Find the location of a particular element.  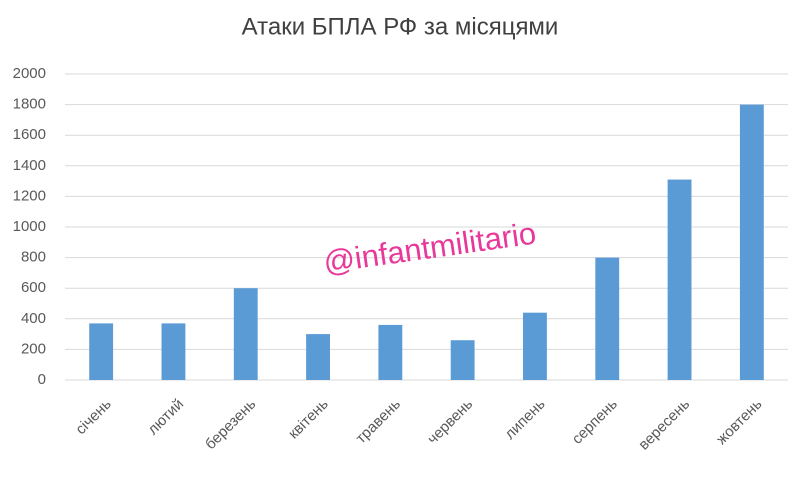

y-tick-label: 1400 is located at coordinates (29, 165).